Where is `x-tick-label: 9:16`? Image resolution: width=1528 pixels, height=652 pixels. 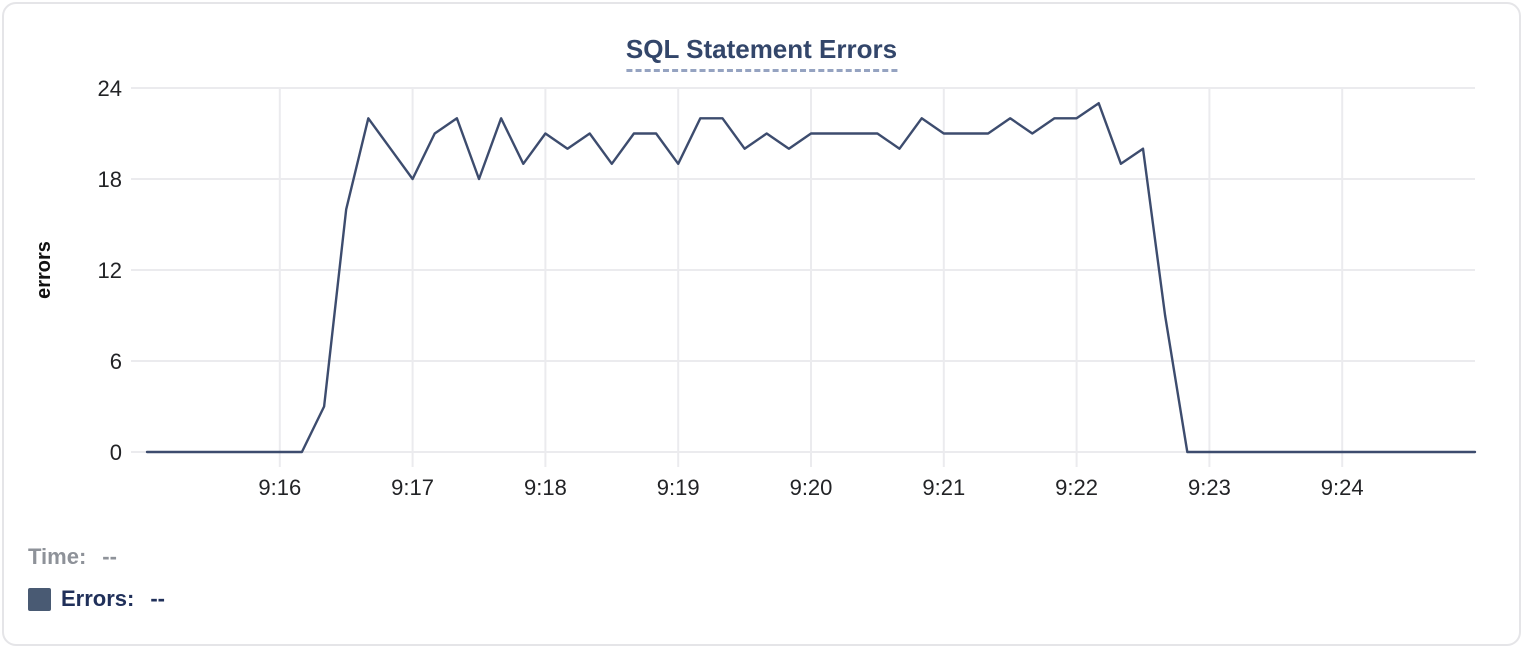
x-tick-label: 9:16 is located at coordinates (279, 487).